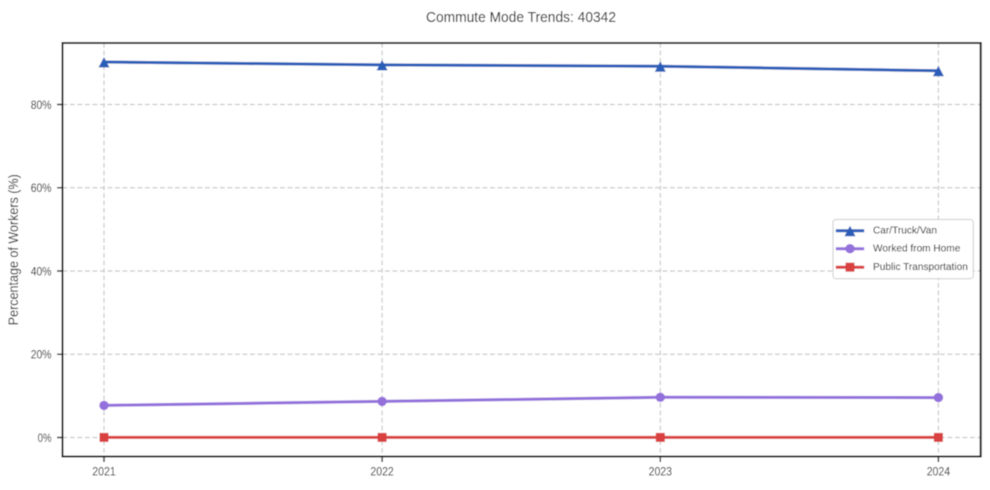 Image resolution: width=990 pixels, height=490 pixels. I want to click on svg-text: 2023, so click(661, 472).